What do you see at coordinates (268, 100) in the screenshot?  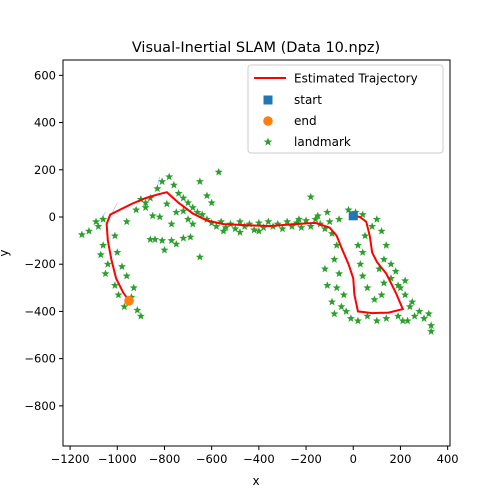 I see `legend-start-swatch` at bounding box center [268, 100].